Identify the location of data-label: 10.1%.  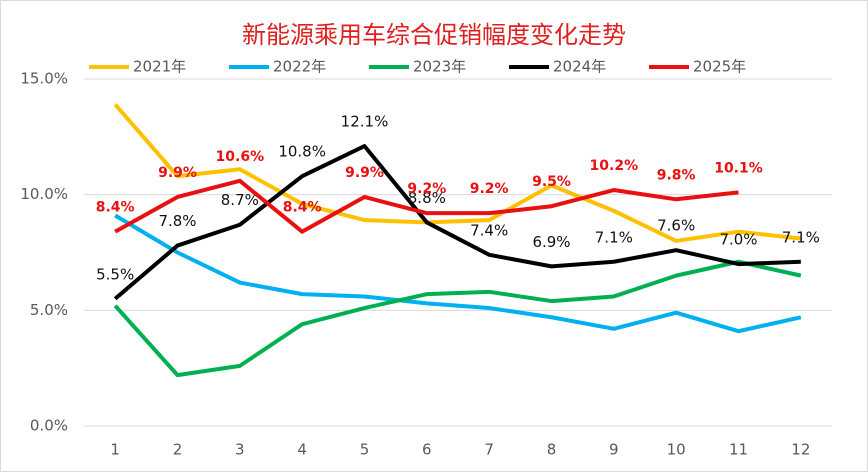
(738, 168).